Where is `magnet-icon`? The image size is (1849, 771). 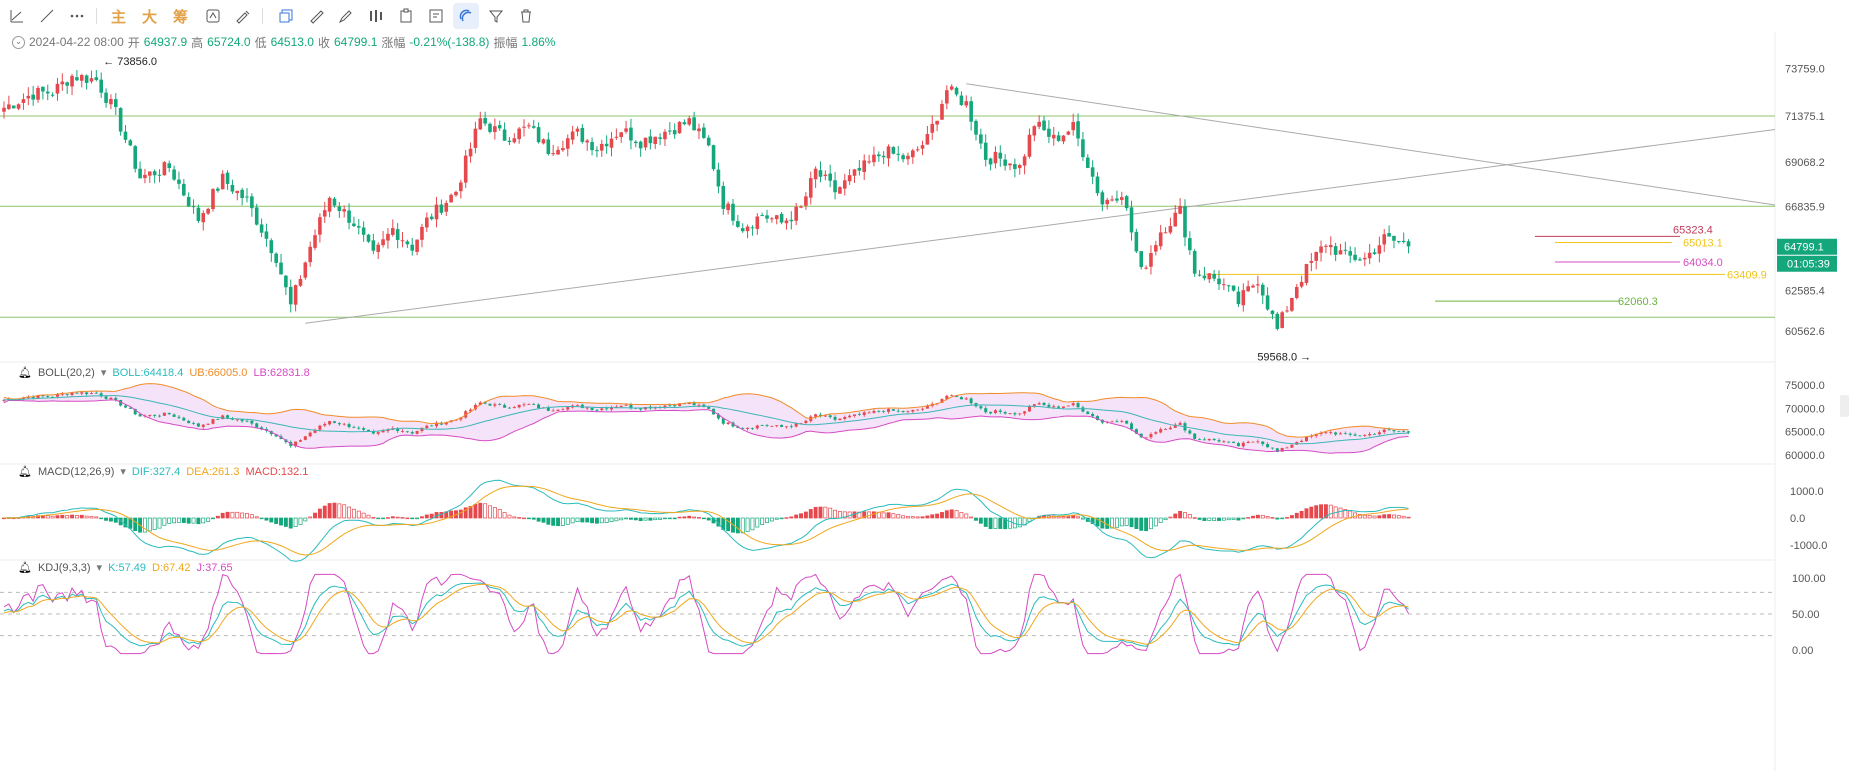 magnet-icon is located at coordinates (466, 16).